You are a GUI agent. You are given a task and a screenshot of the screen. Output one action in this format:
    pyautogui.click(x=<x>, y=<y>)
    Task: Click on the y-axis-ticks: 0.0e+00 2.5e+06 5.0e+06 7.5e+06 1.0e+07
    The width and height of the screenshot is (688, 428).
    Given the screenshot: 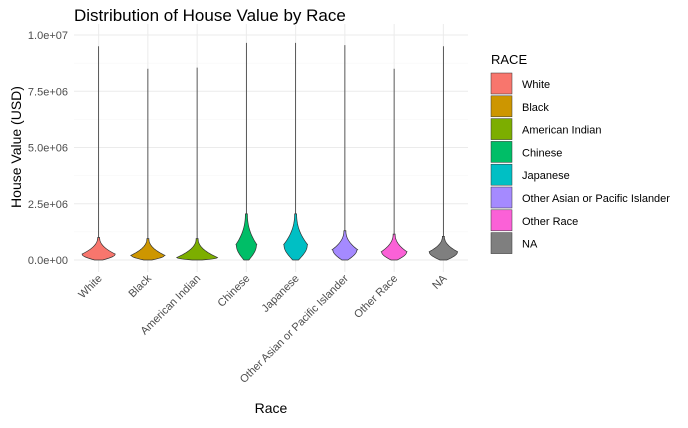 What is the action you would take?
    pyautogui.click(x=48, y=148)
    